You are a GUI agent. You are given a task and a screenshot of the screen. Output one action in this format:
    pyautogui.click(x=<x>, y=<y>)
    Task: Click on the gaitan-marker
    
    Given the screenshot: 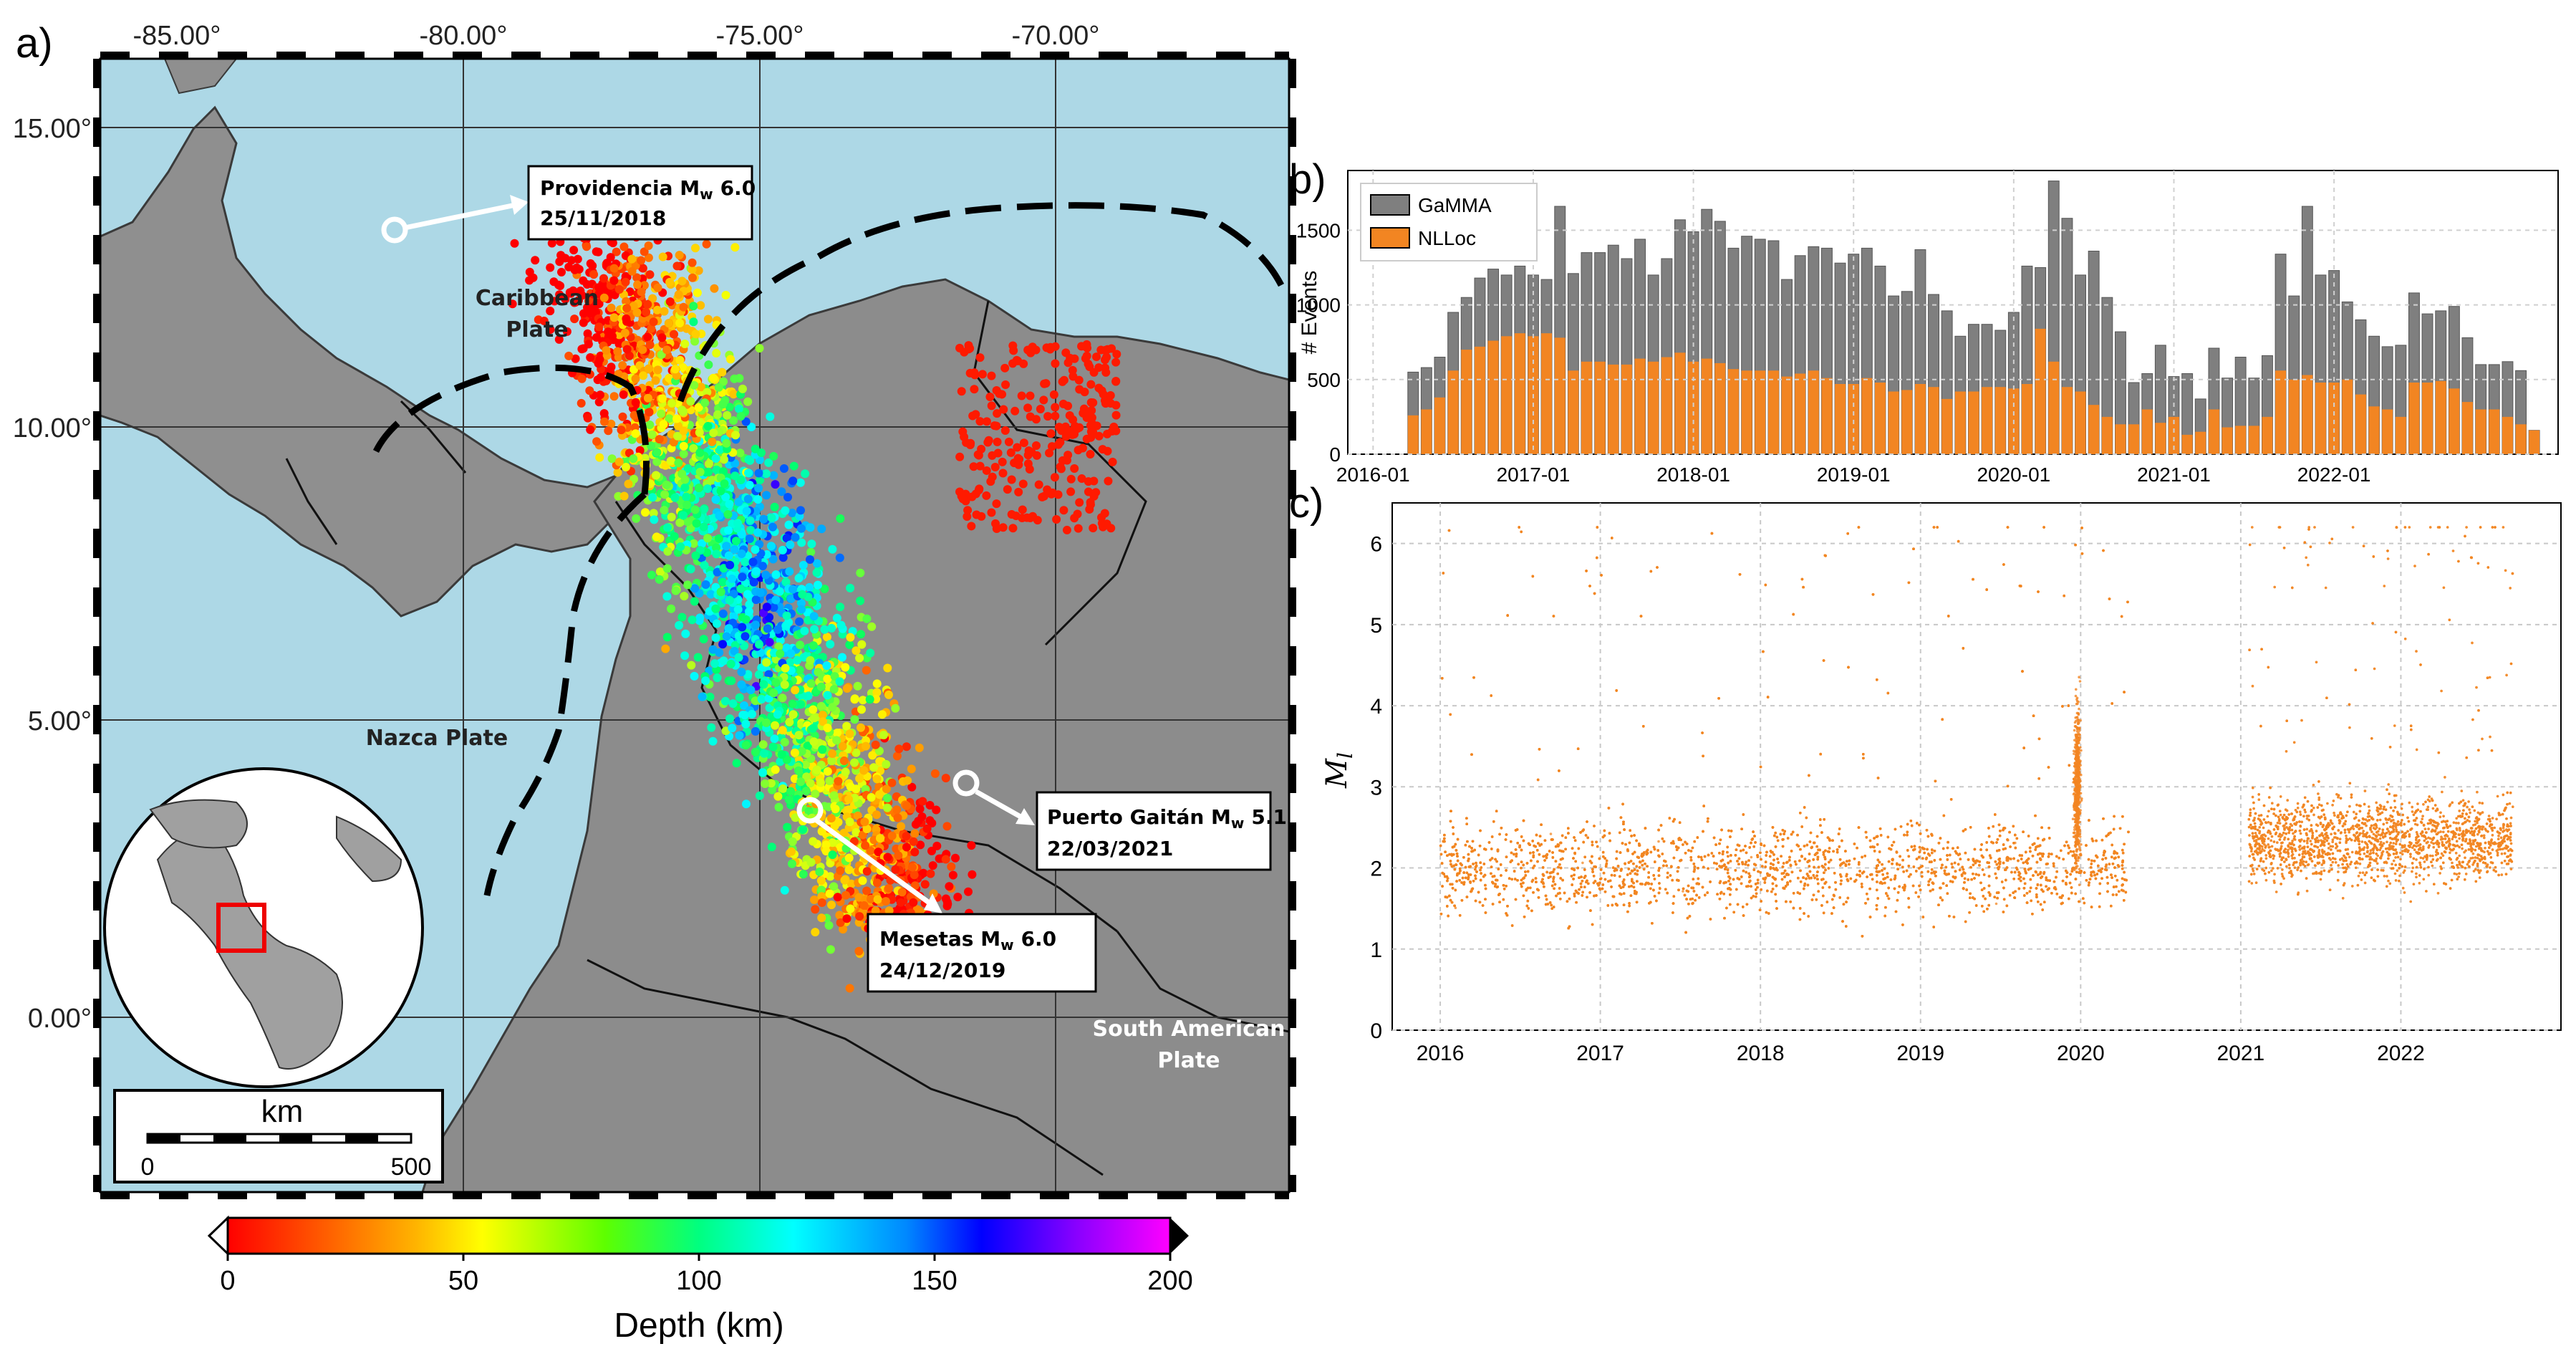 What is the action you would take?
    pyautogui.click(x=966, y=783)
    